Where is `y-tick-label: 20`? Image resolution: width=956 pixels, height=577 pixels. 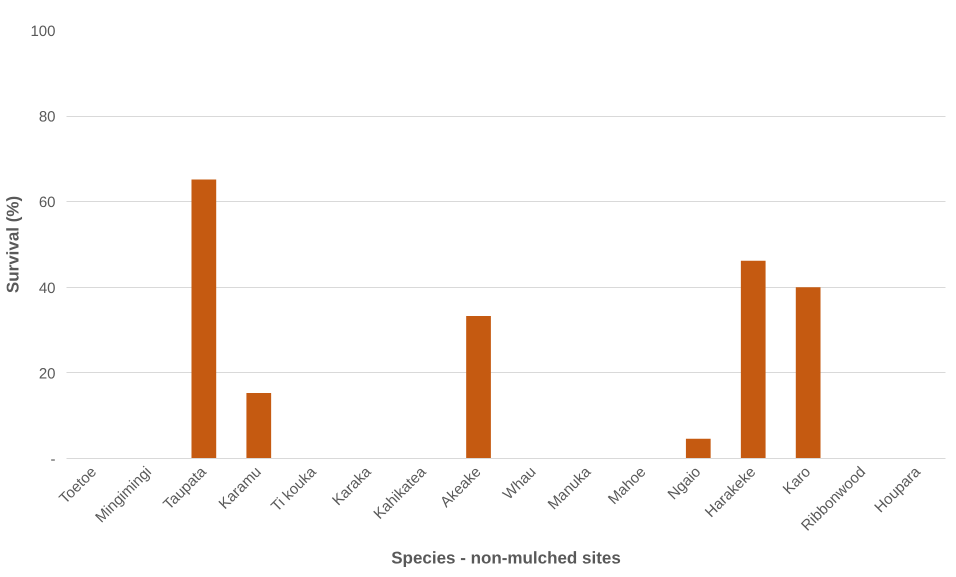 y-tick-label: 20 is located at coordinates (47, 373).